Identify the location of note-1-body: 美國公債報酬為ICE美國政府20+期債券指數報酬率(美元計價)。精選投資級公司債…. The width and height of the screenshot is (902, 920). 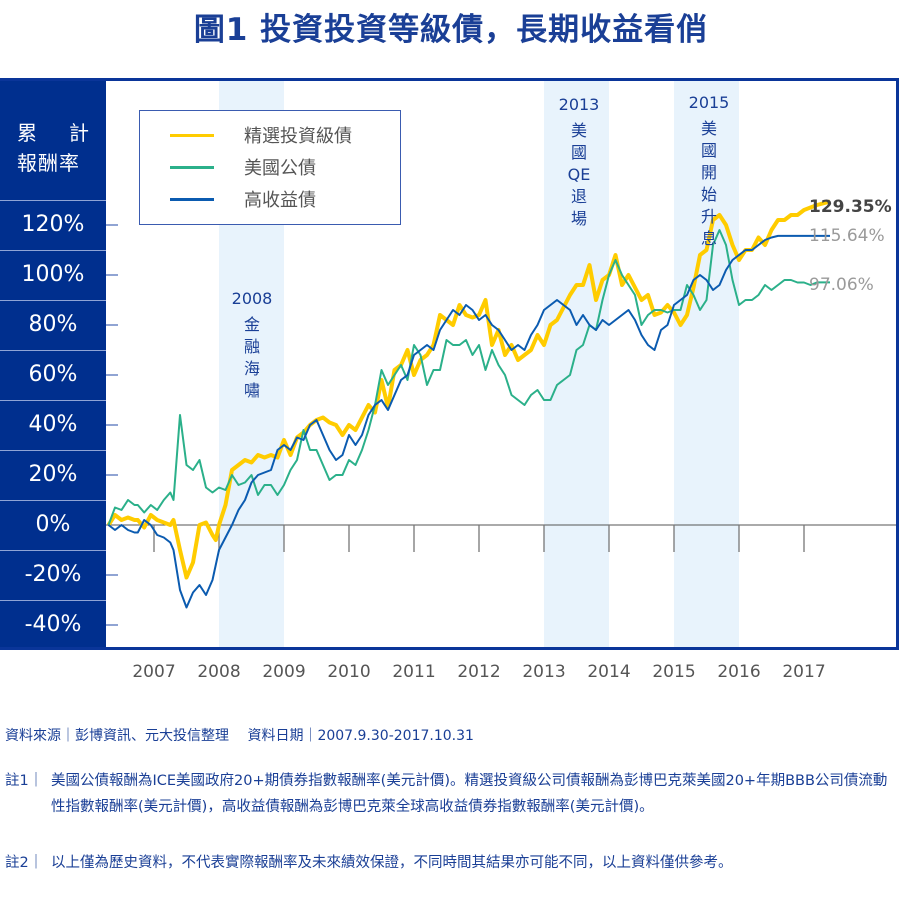
(469, 794).